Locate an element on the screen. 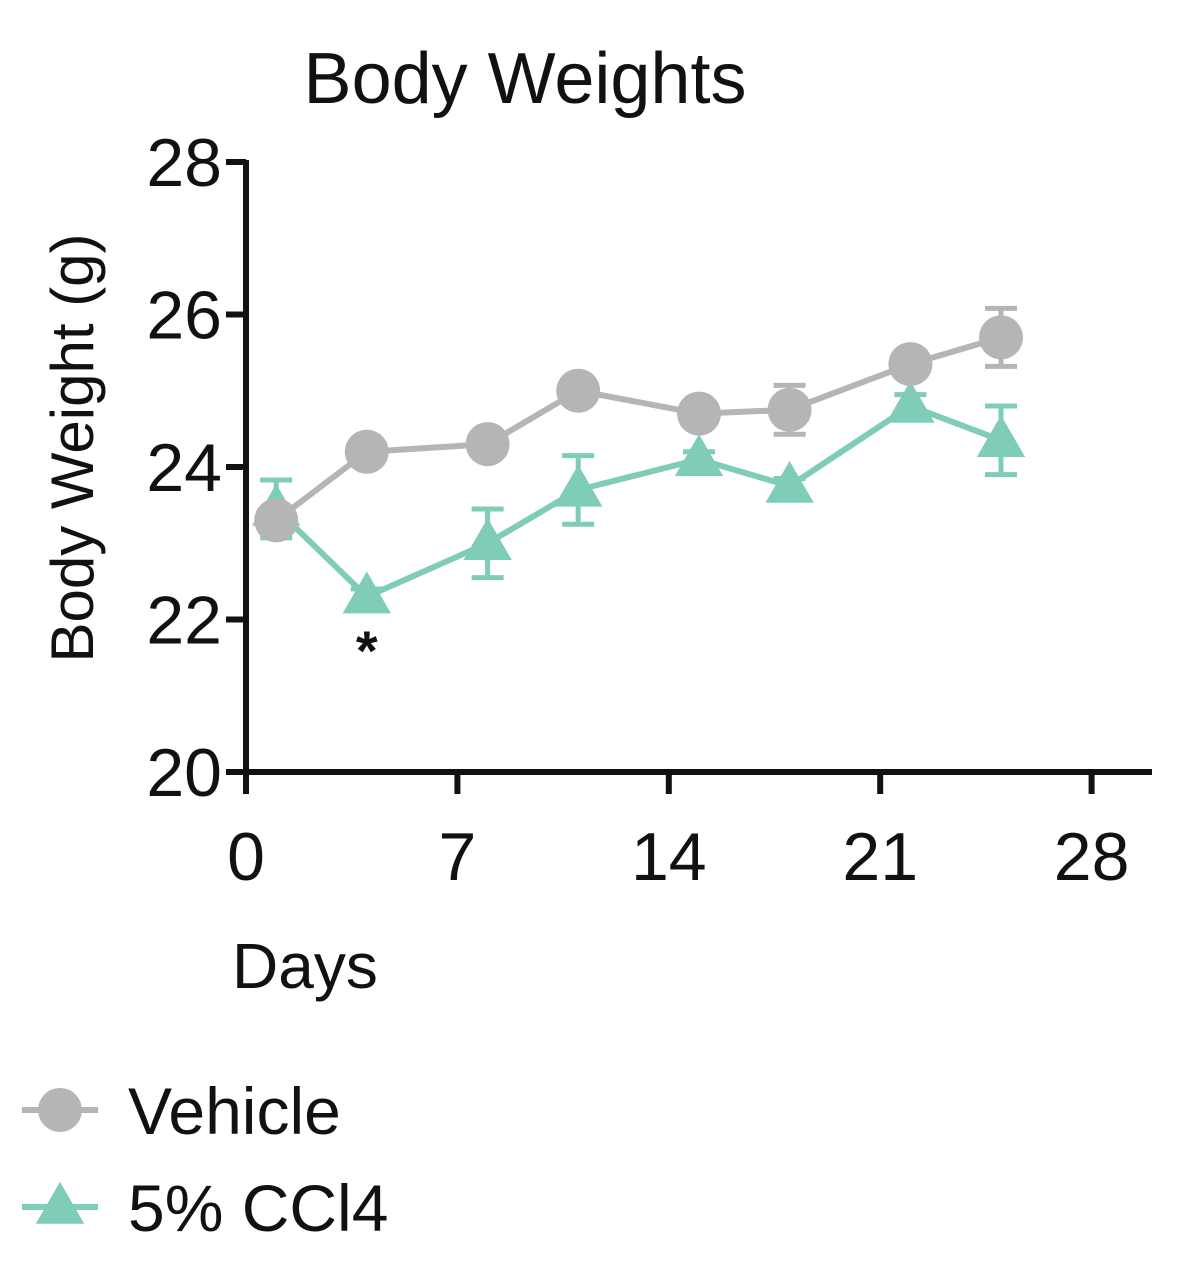 The width and height of the screenshot is (1200, 1264). y-axis-label: Body Weight (g) is located at coordinates (72, 447).